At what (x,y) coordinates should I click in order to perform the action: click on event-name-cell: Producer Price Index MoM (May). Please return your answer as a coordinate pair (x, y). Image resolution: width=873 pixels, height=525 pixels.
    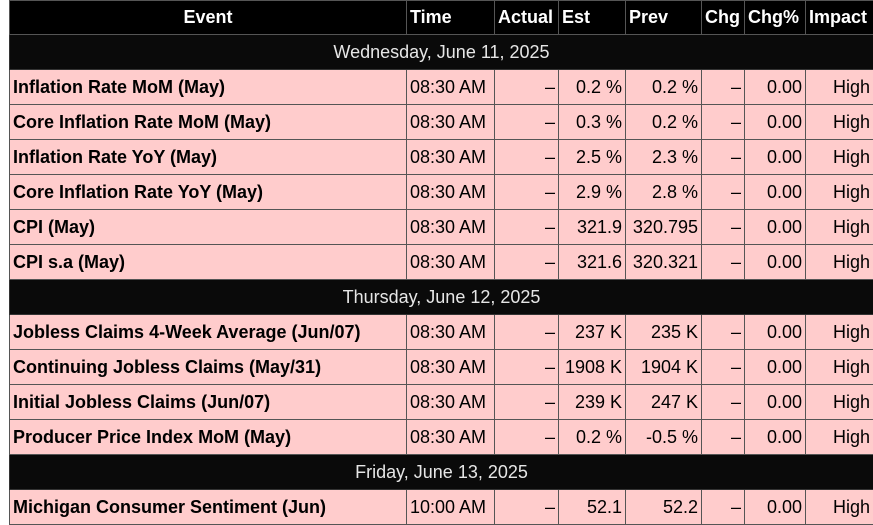
    Looking at the image, I should click on (208, 437).